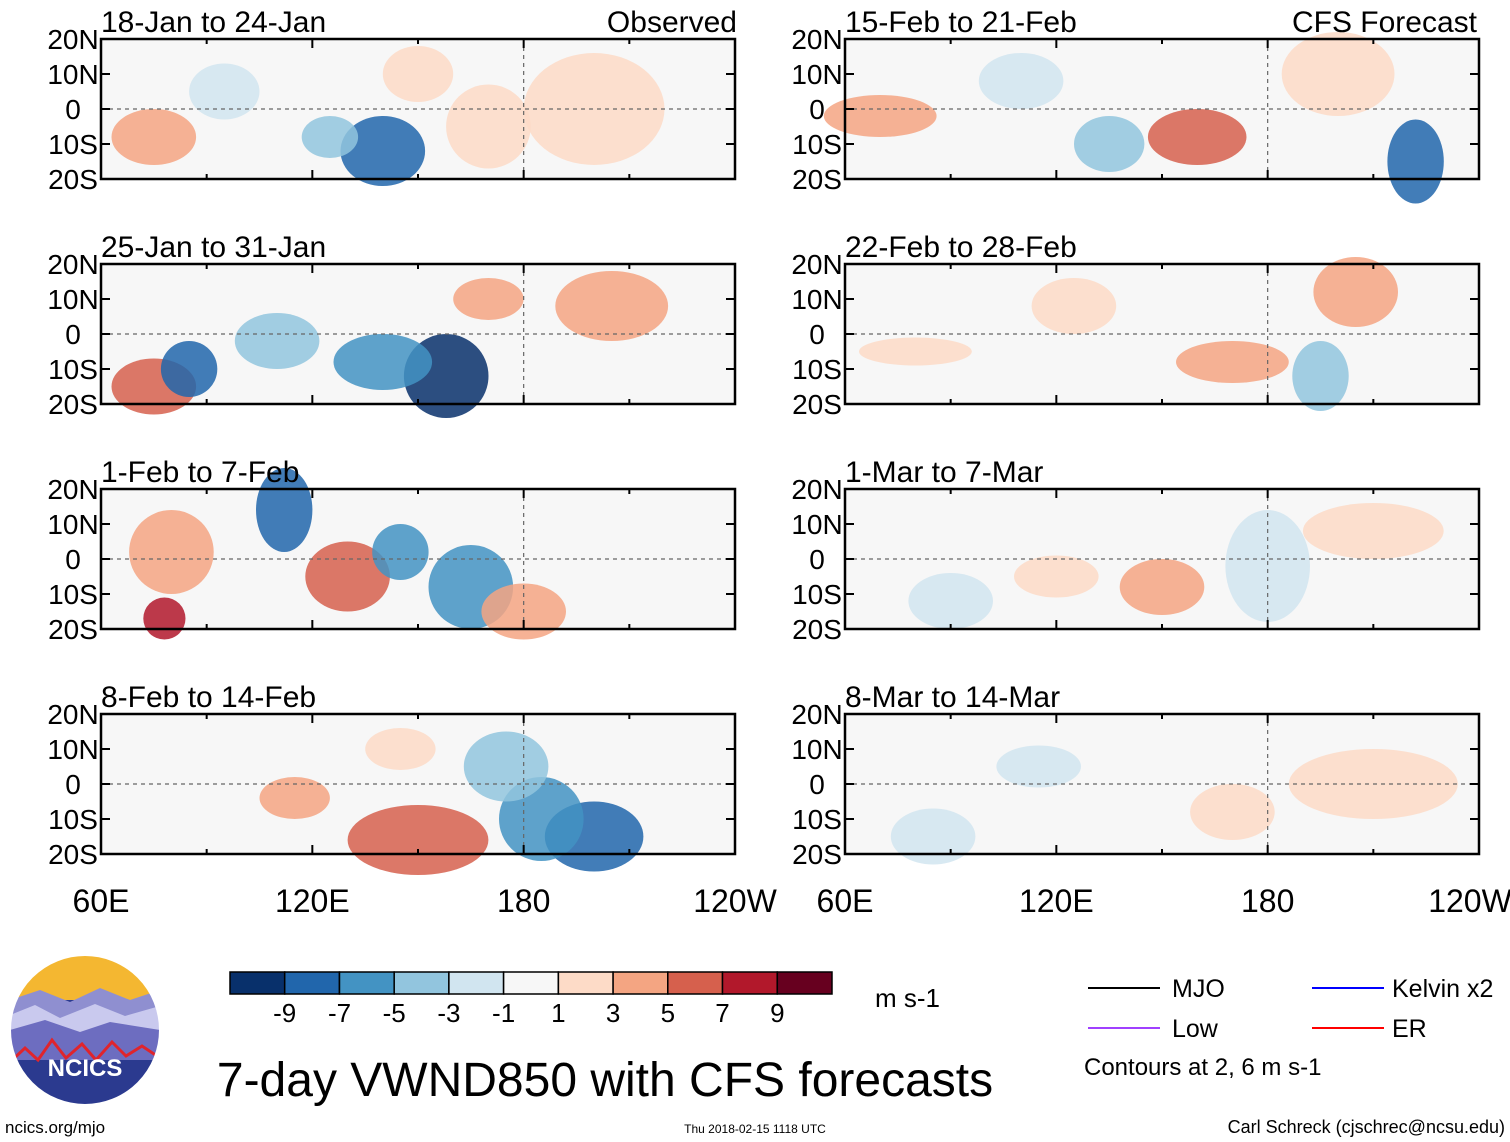 This screenshot has height=1142, width=1510. What do you see at coordinates (339, 1013) in the screenshot?
I see `colorbar-label: -7` at bounding box center [339, 1013].